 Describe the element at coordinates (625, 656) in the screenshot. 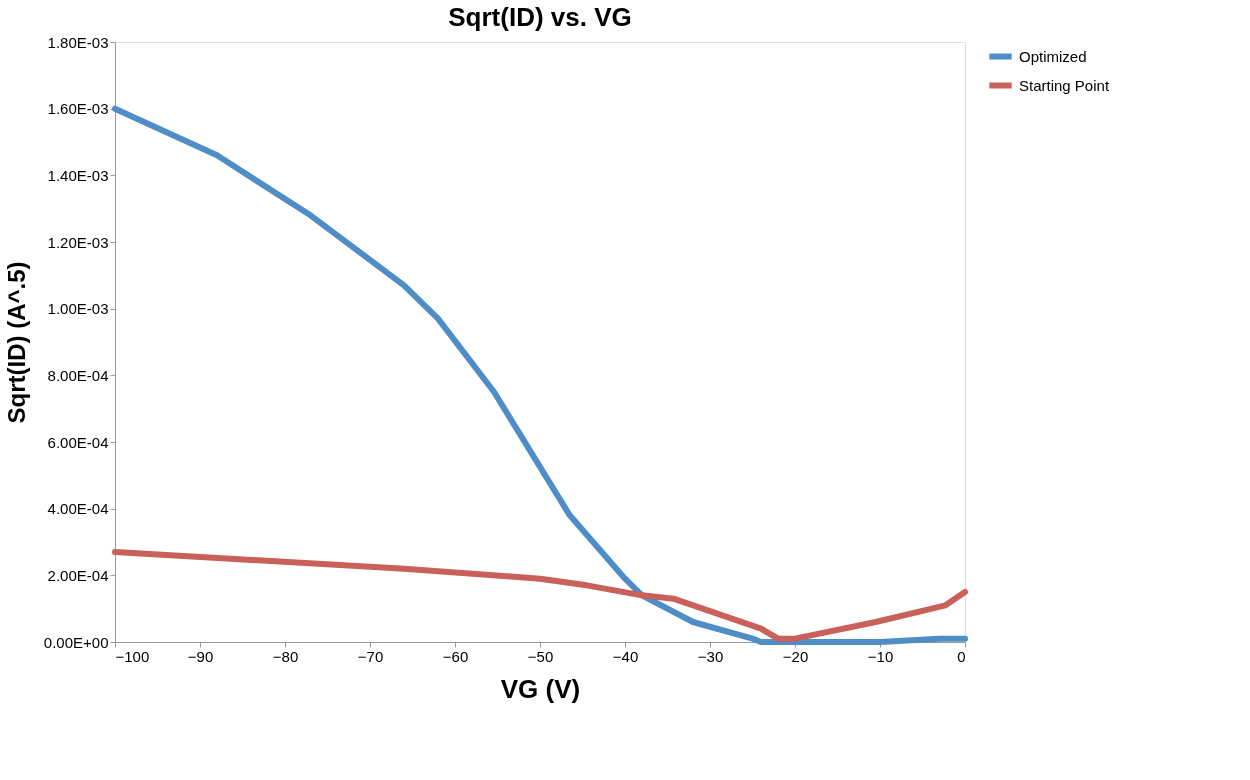

I see `x-tick-label: −40` at that location.